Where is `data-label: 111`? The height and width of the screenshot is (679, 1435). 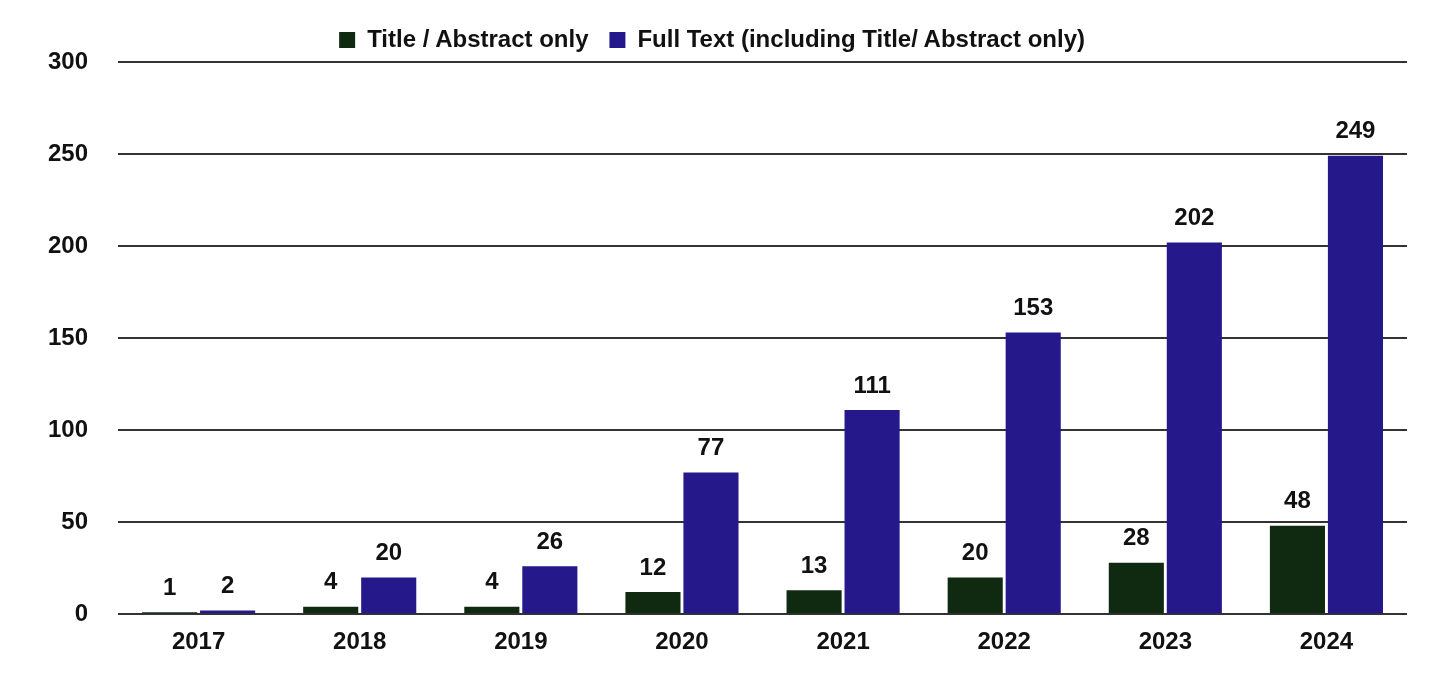
data-label: 111 is located at coordinates (872, 384).